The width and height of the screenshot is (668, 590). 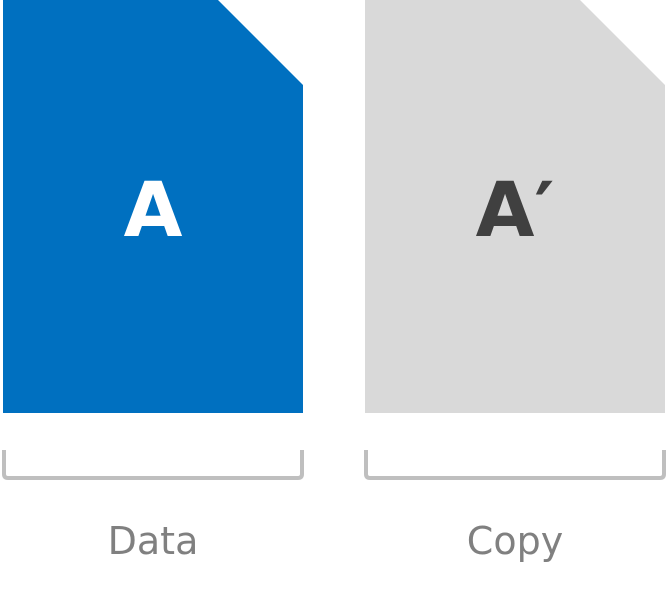 I want to click on copy-caption: Copy, so click(x=515, y=541).